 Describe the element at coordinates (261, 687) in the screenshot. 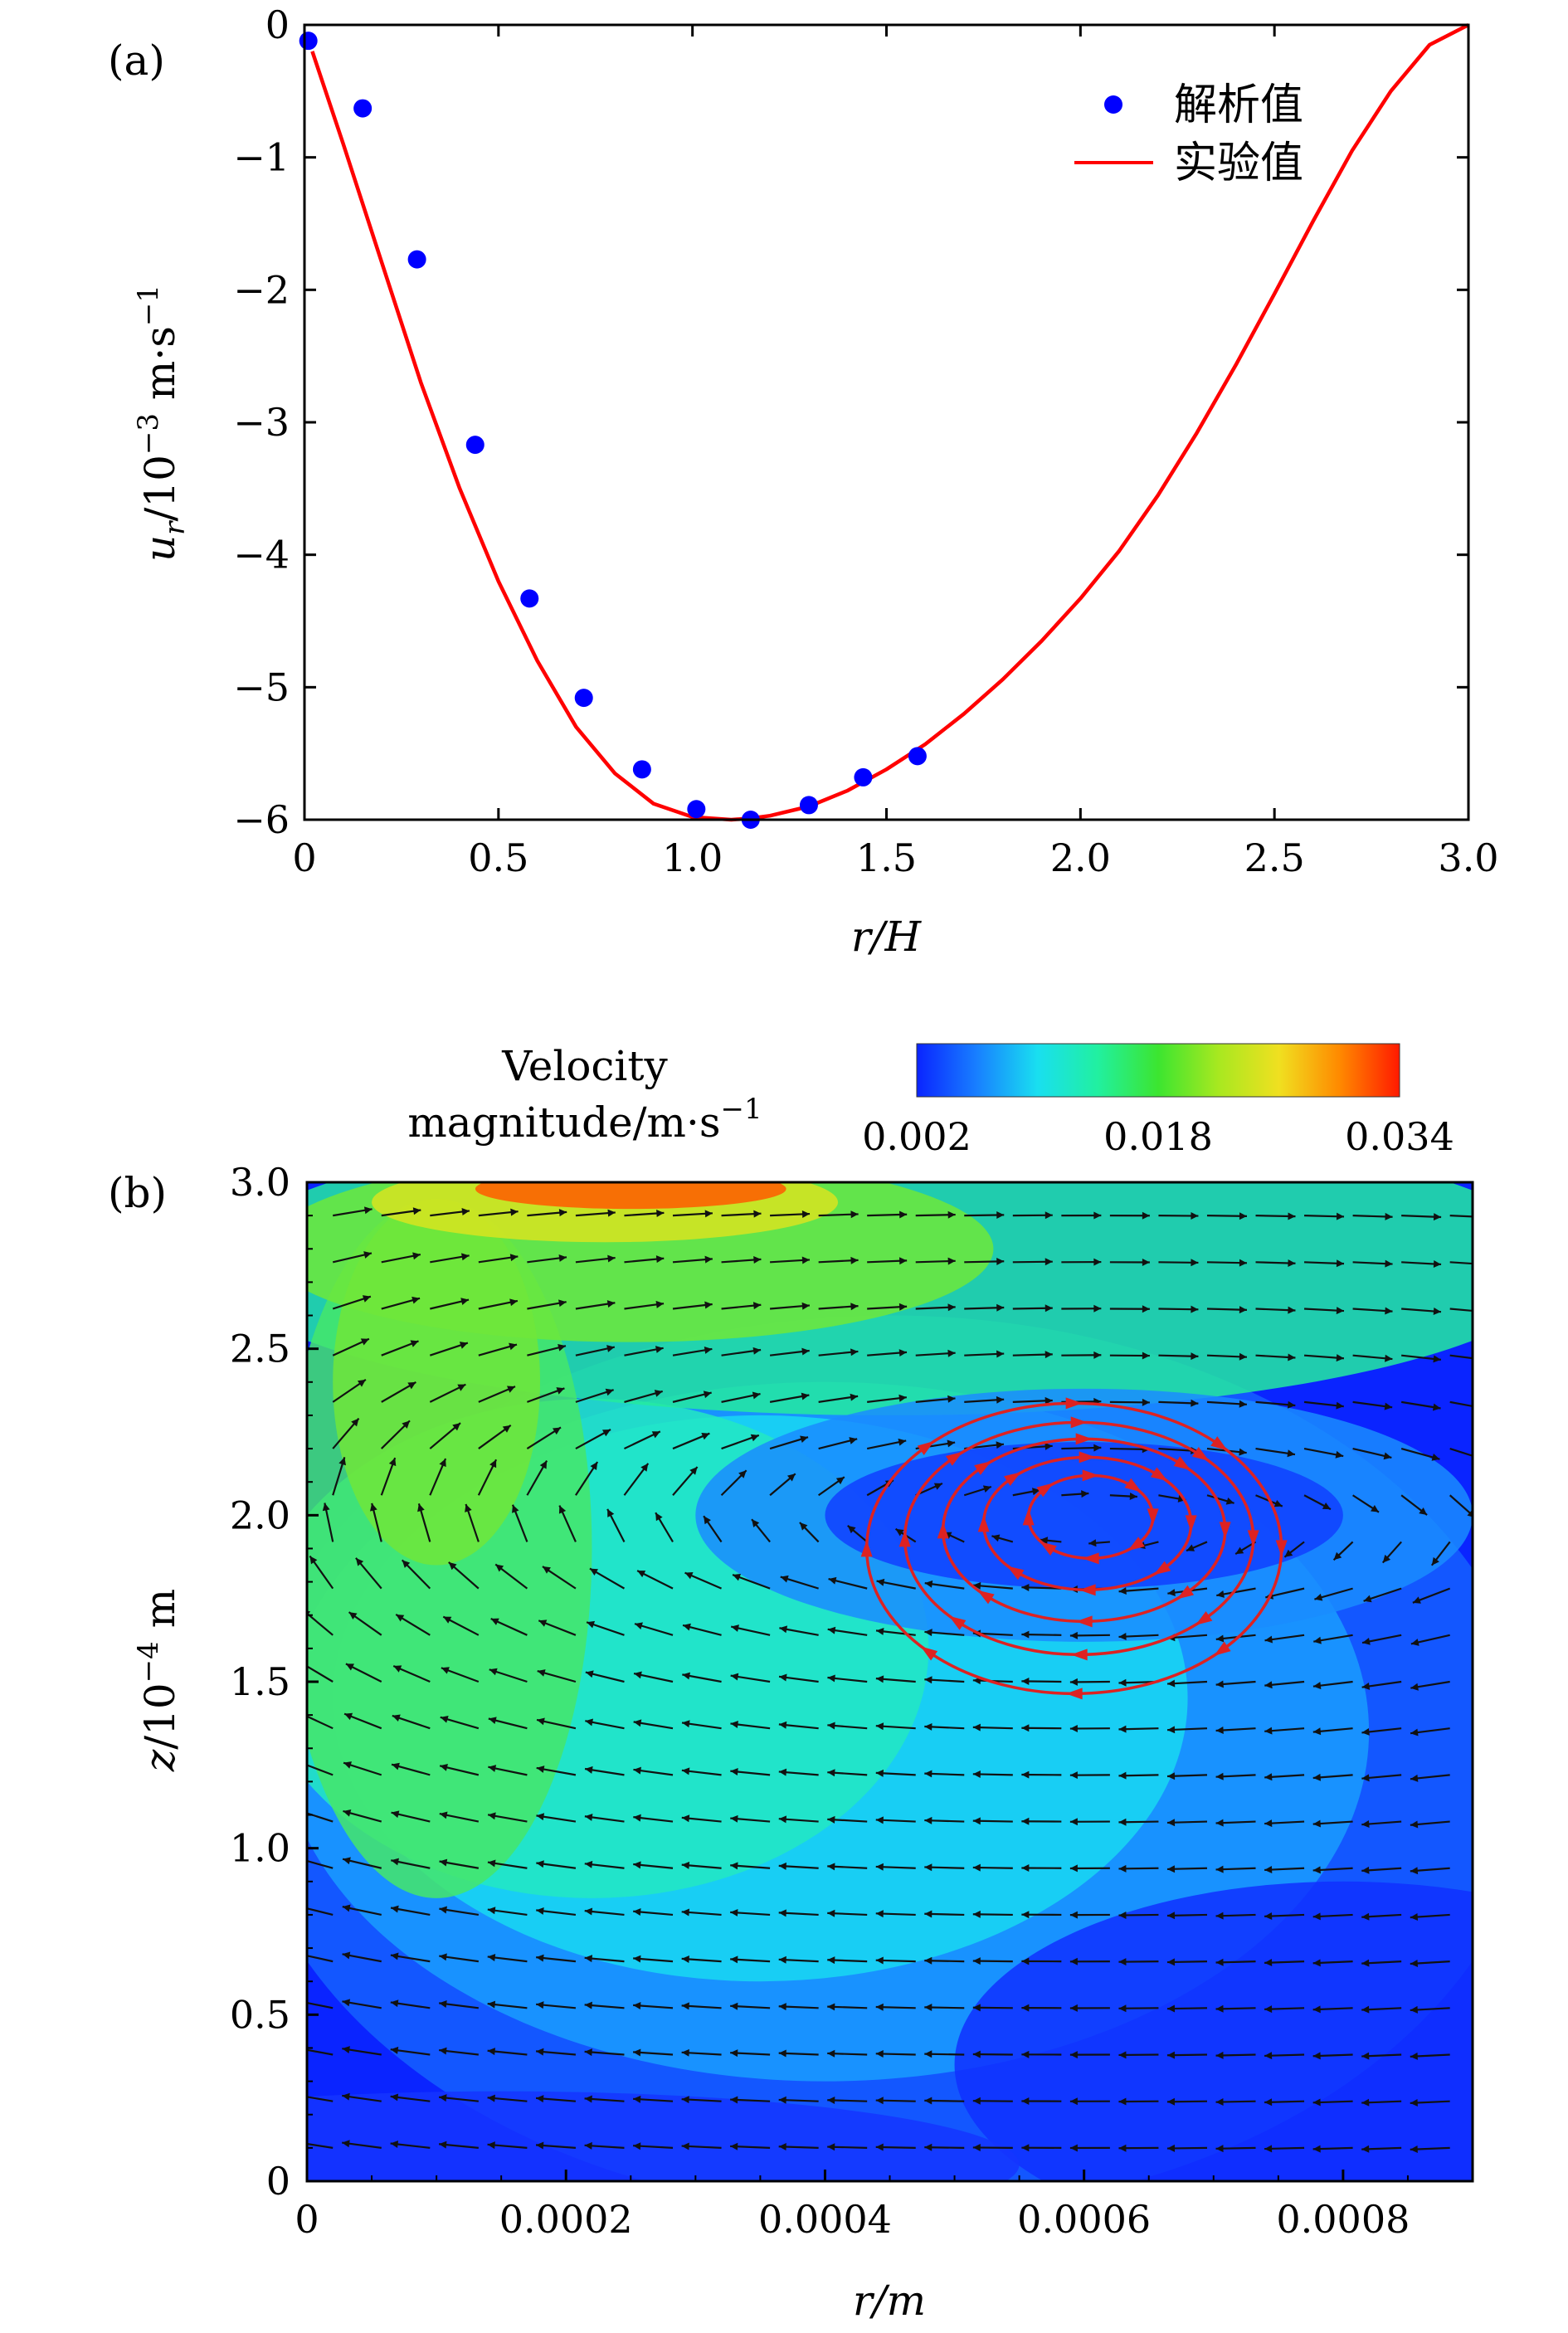

I see `y-tick-label: −5` at that location.